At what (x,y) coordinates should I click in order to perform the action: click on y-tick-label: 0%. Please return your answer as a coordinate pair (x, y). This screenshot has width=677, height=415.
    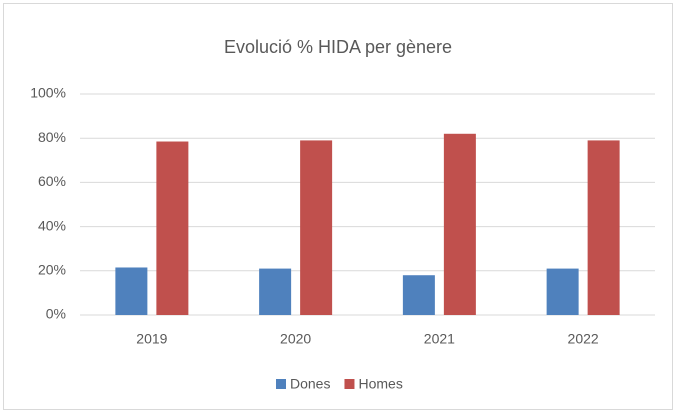
    Looking at the image, I should click on (56, 314).